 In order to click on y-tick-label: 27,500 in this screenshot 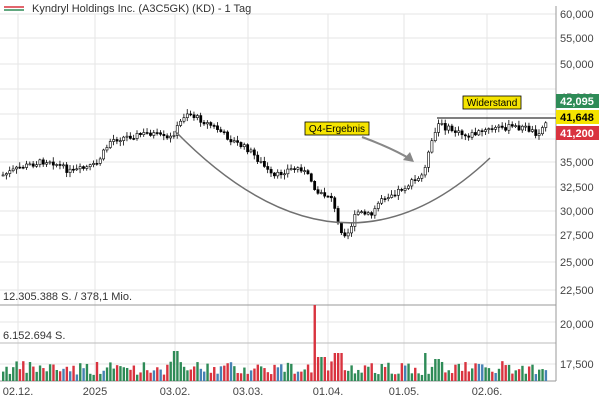, I will do `click(577, 236)`.